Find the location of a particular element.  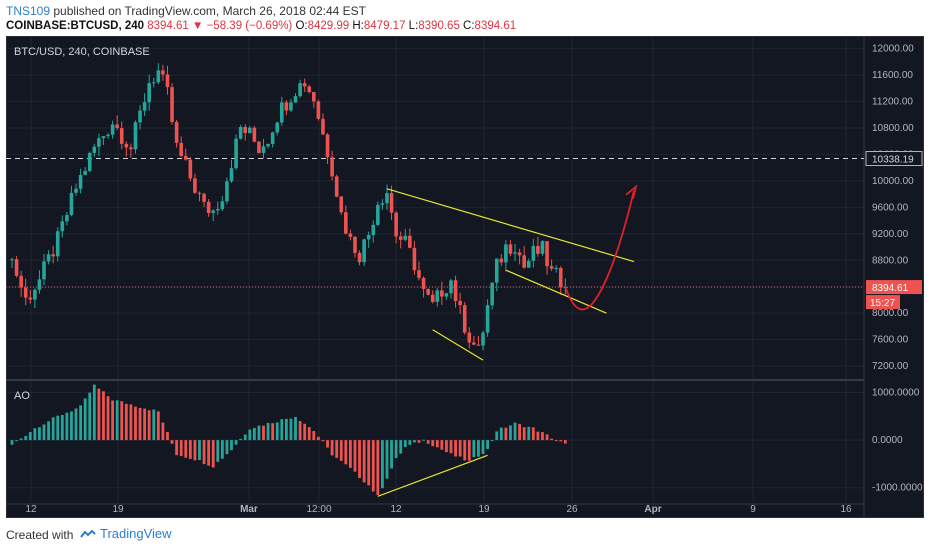

close-label: C: is located at coordinates (469, 26).